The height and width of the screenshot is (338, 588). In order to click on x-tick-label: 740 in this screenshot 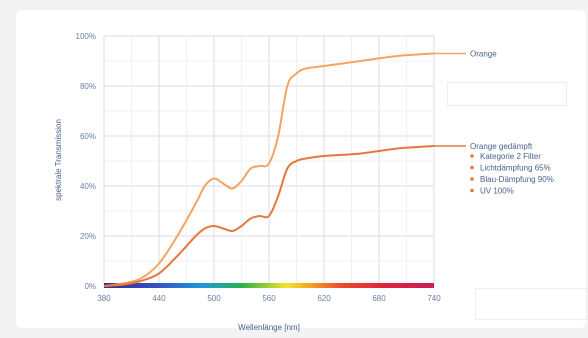, I will do `click(434, 298)`.